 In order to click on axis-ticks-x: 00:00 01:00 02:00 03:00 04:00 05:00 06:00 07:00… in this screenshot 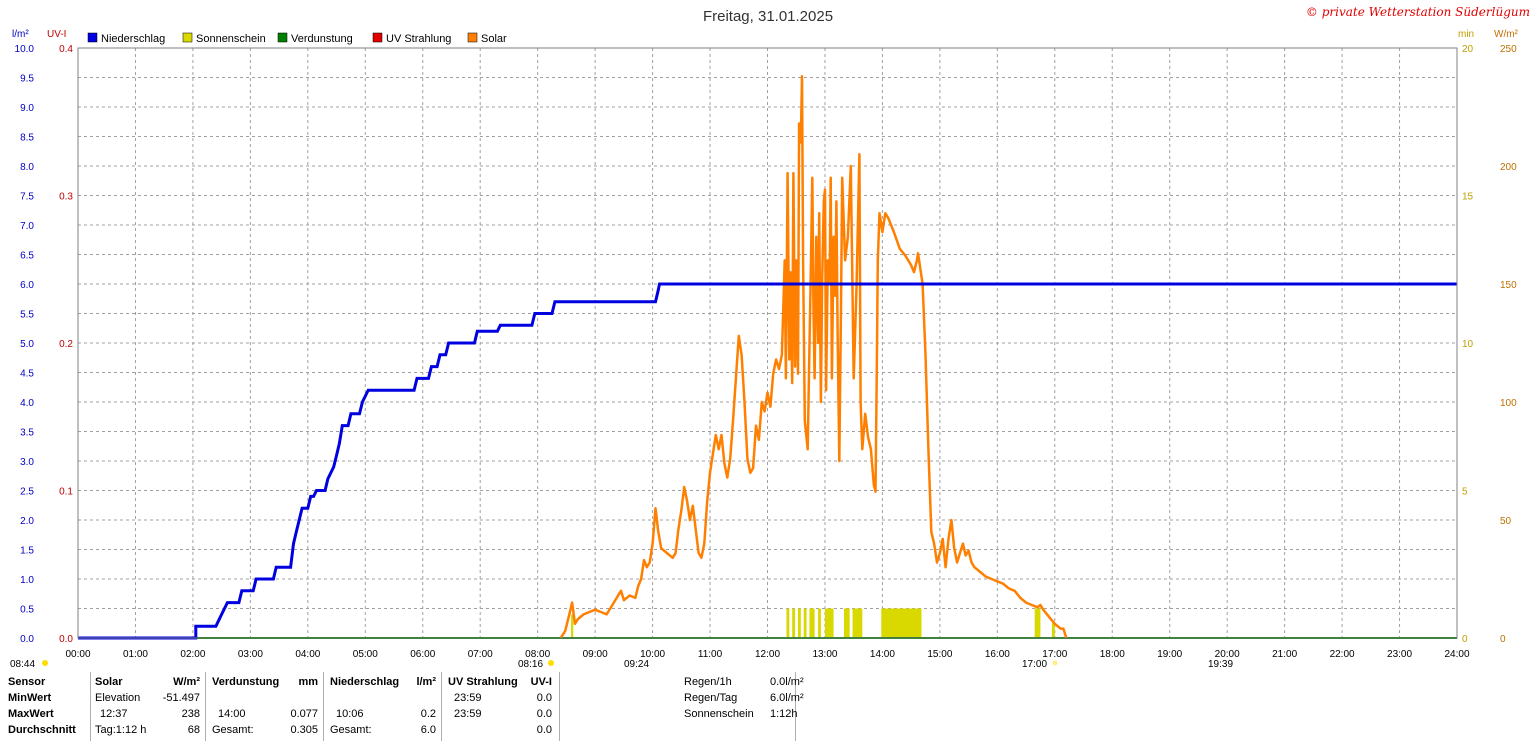, I will do `click(767, 654)`.